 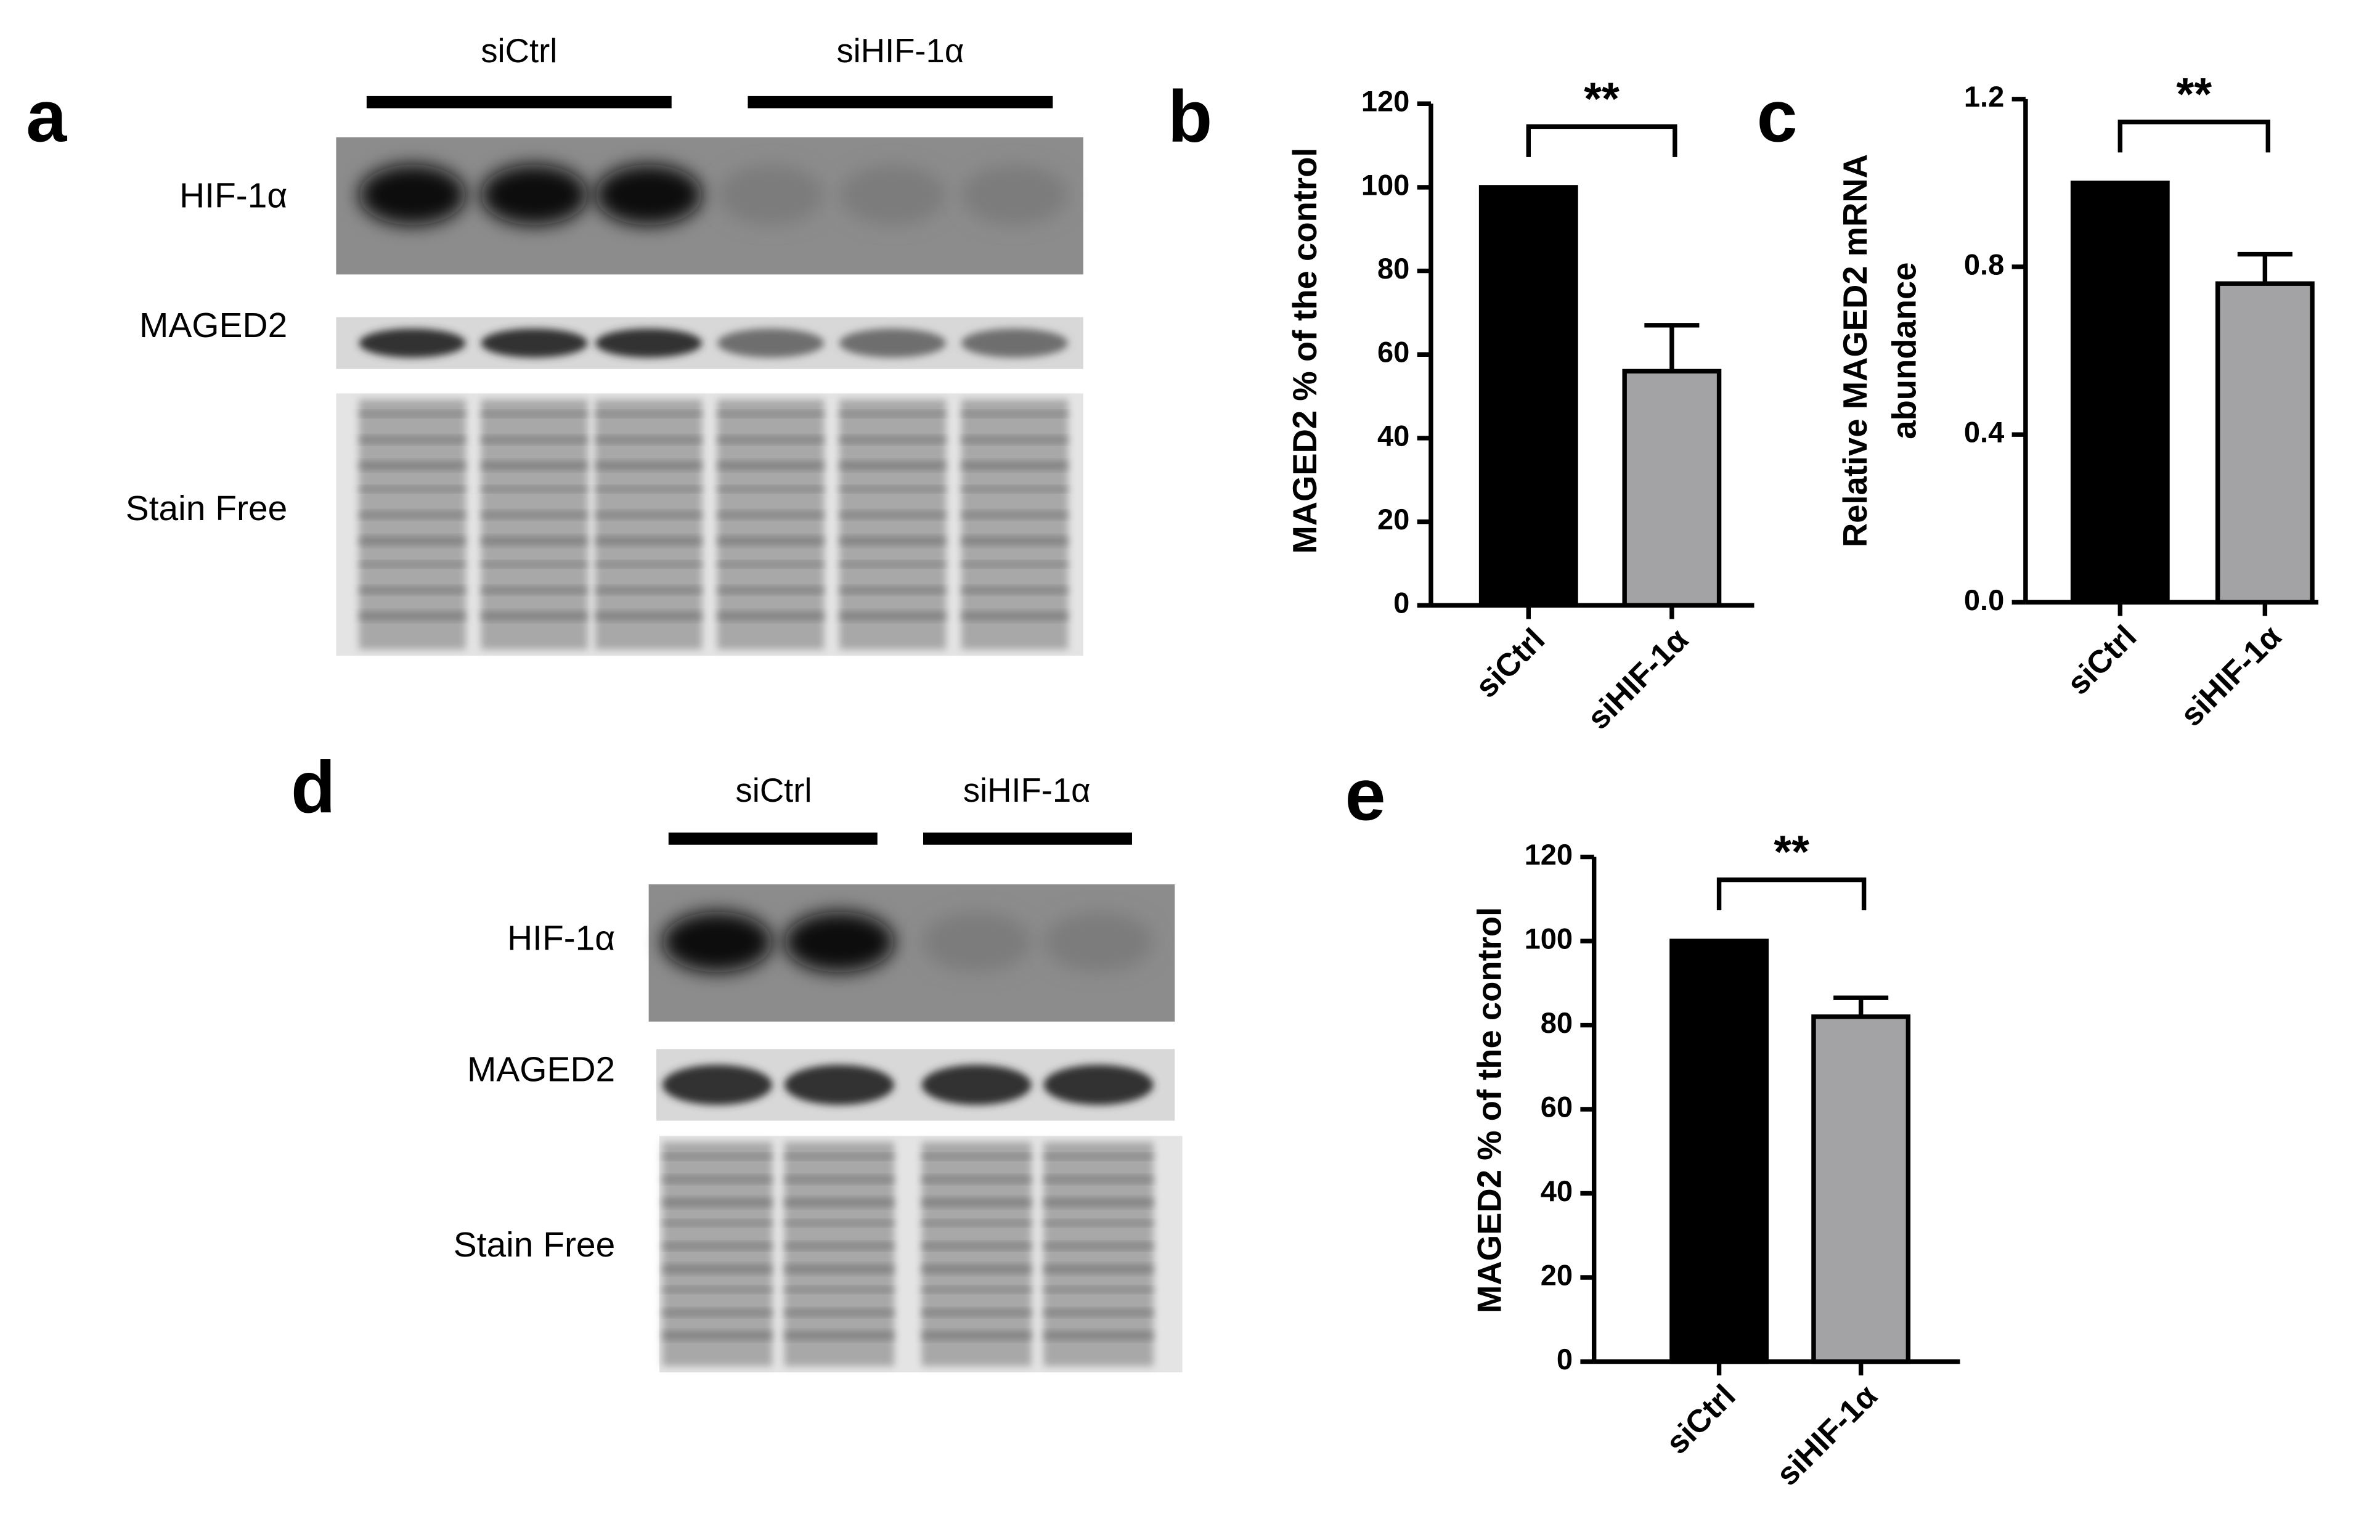 I want to click on y-tick-label: 0, so click(x=1401, y=603).